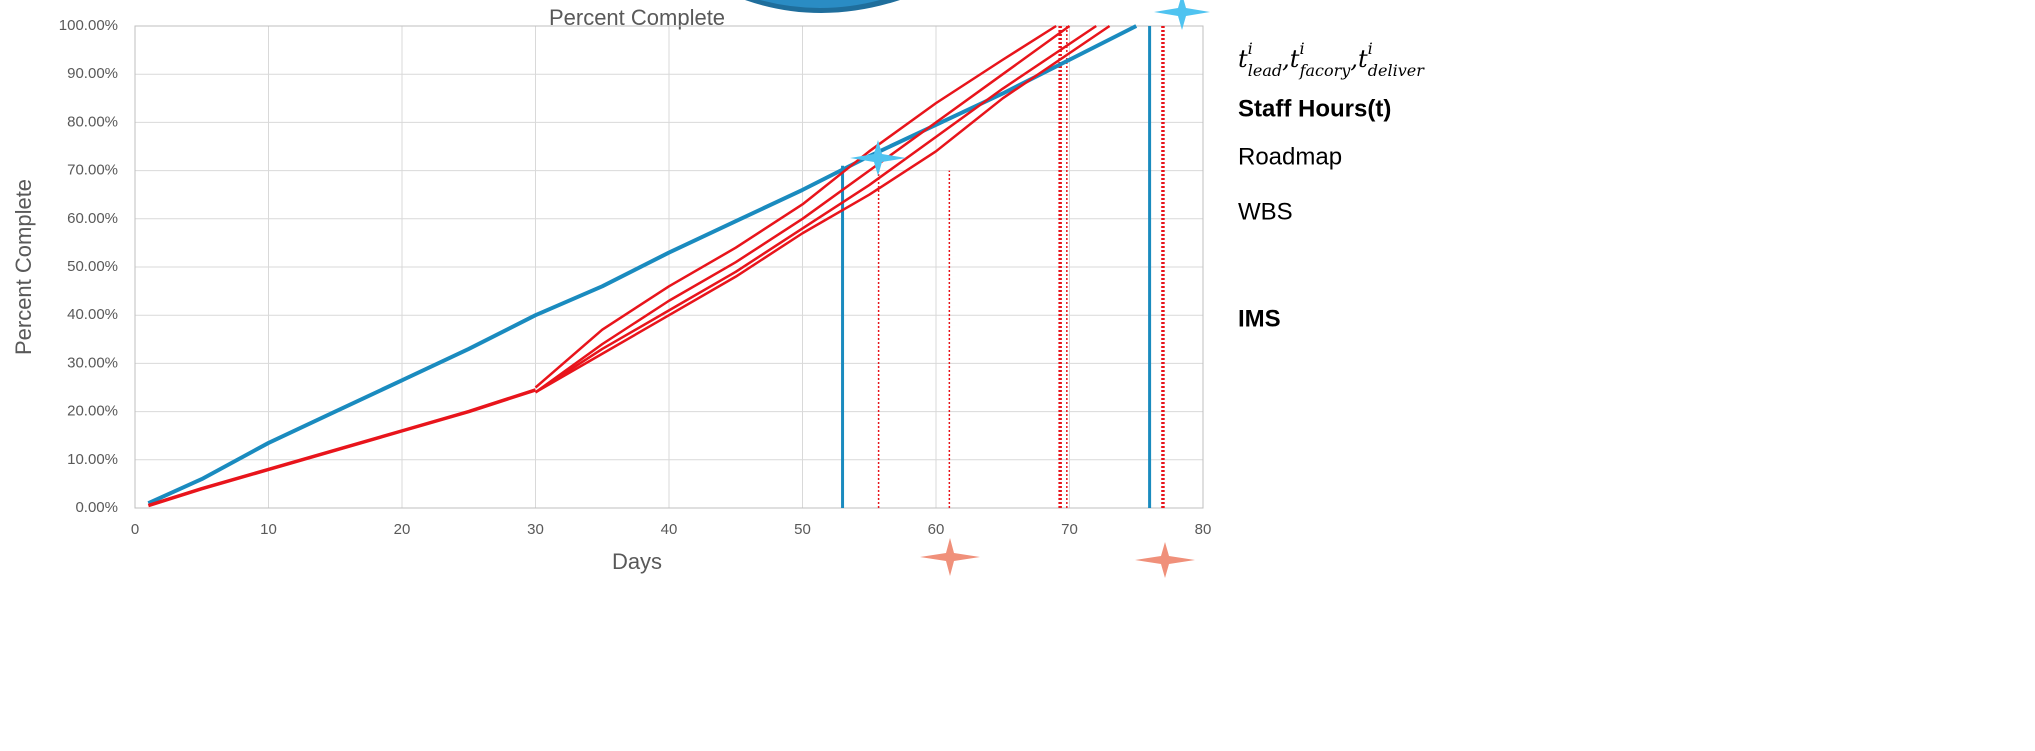 The width and height of the screenshot is (2035, 751). Describe the element at coordinates (92, 411) in the screenshot. I see `y-tick-label: 20.00%` at that location.